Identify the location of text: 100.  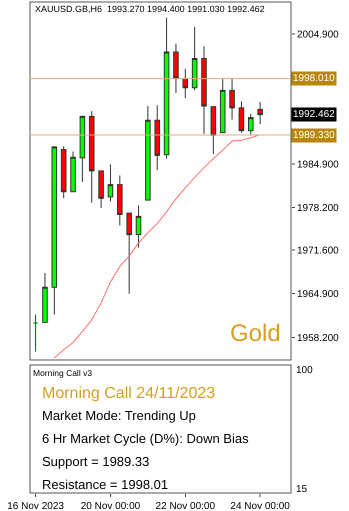
(305, 370).